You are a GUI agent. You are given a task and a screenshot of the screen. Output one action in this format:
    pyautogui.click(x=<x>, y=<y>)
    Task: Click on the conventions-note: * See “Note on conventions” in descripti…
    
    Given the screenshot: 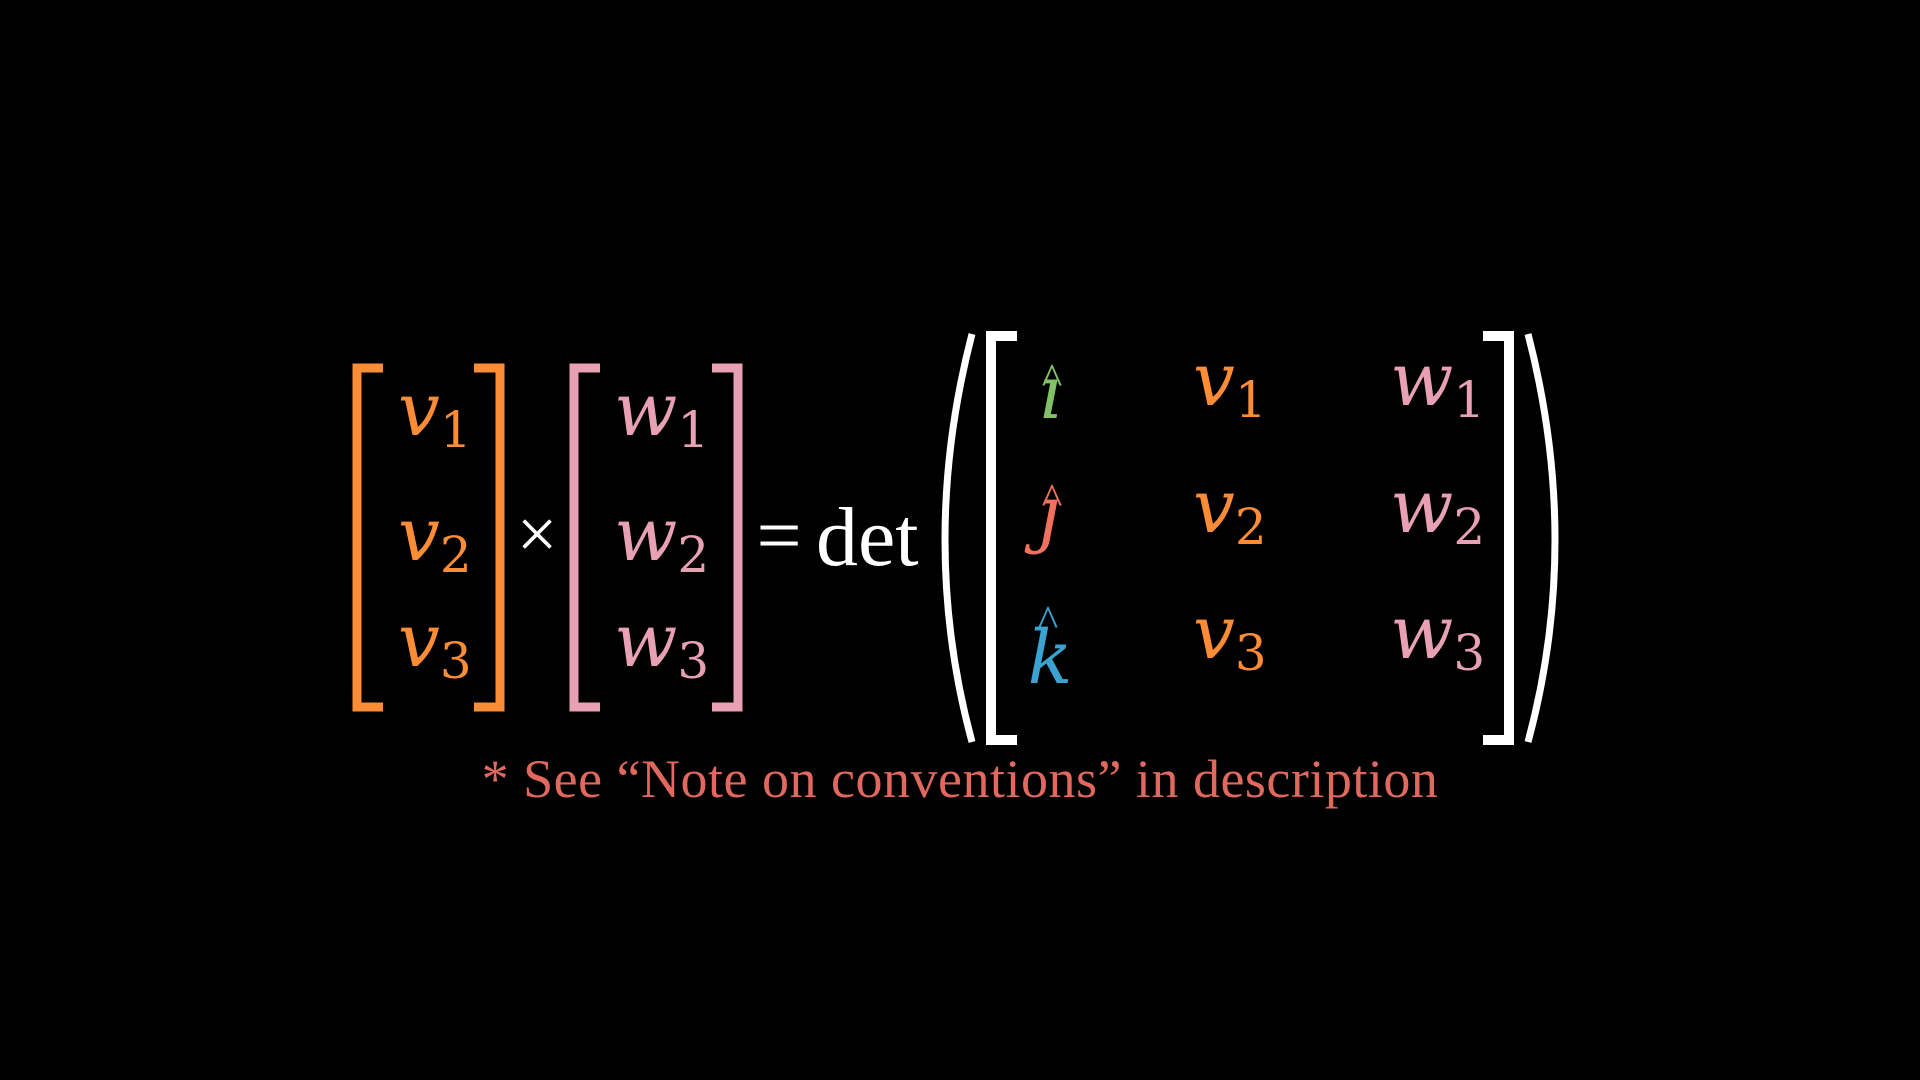 What is the action you would take?
    pyautogui.click(x=960, y=779)
    